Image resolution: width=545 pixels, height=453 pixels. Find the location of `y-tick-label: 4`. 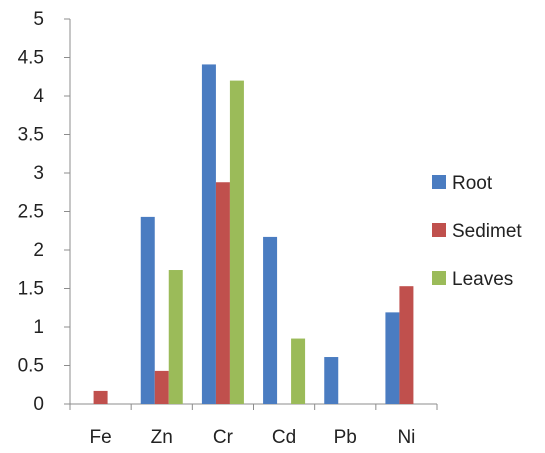

y-tick-label: 4 is located at coordinates (38, 96).